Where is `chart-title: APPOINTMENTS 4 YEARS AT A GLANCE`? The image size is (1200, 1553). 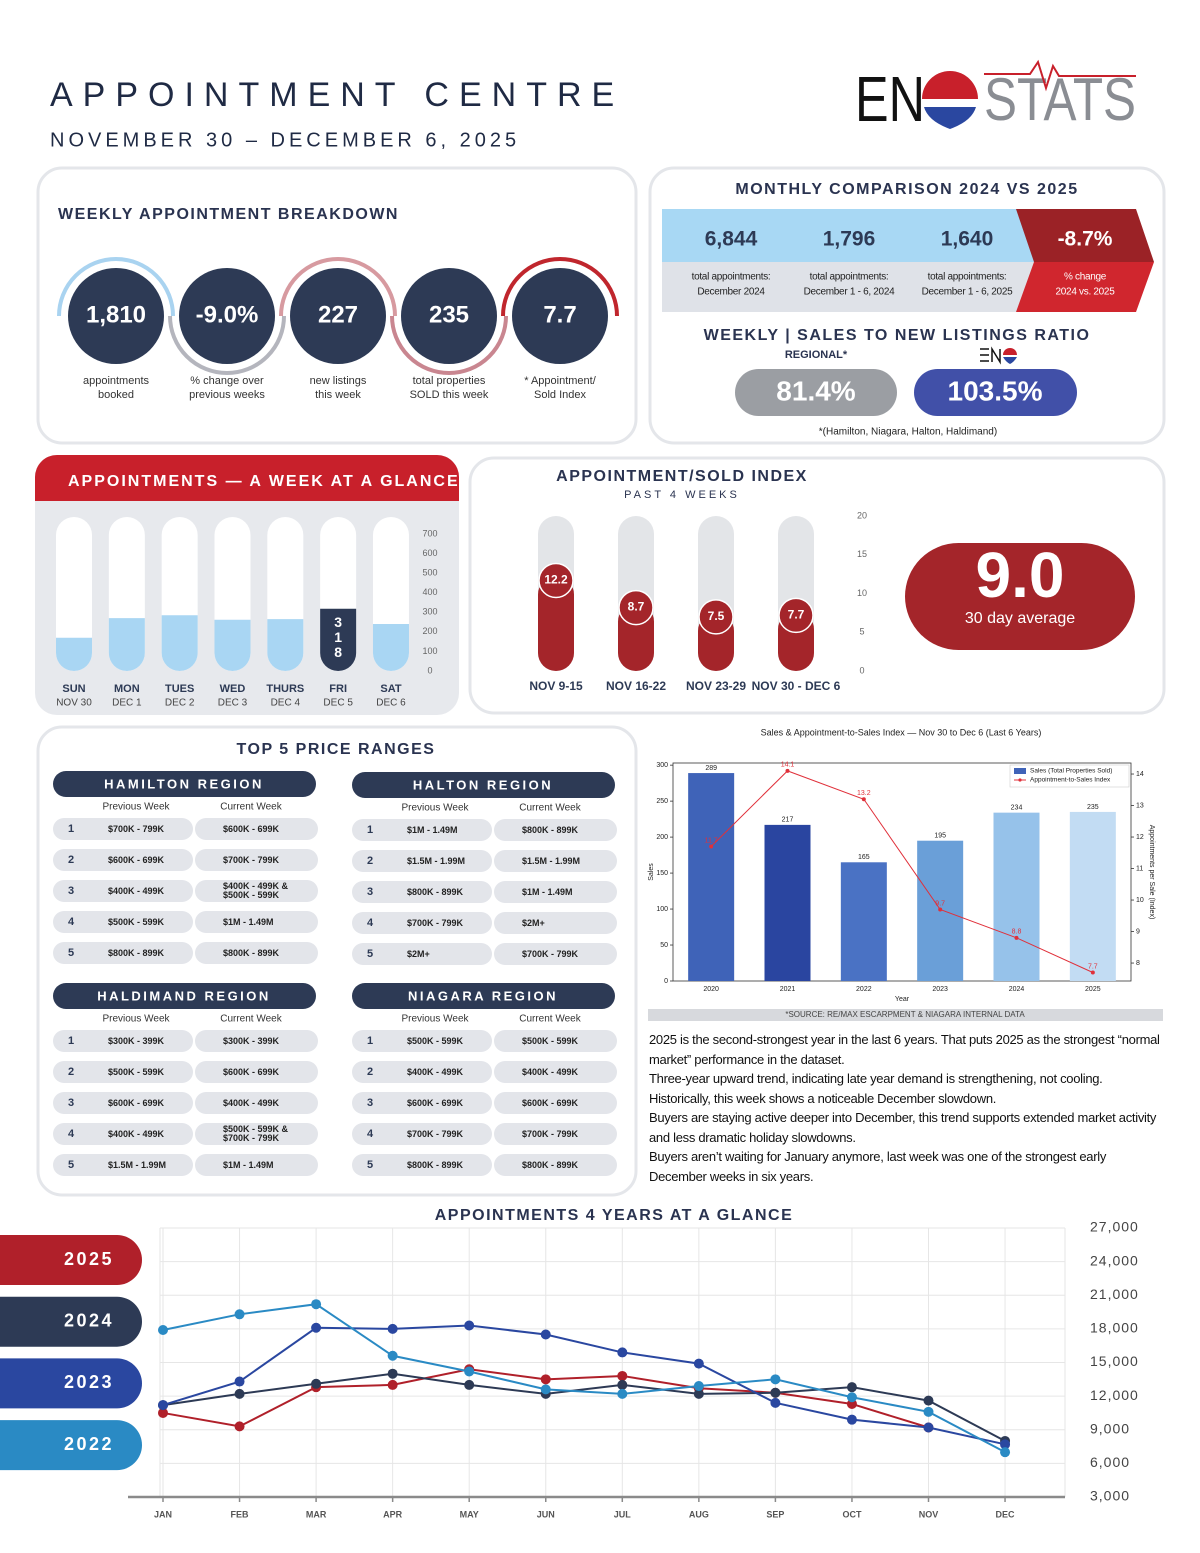
chart-title: APPOINTMENTS 4 YEARS AT A GLANCE is located at coordinates (614, 1215).